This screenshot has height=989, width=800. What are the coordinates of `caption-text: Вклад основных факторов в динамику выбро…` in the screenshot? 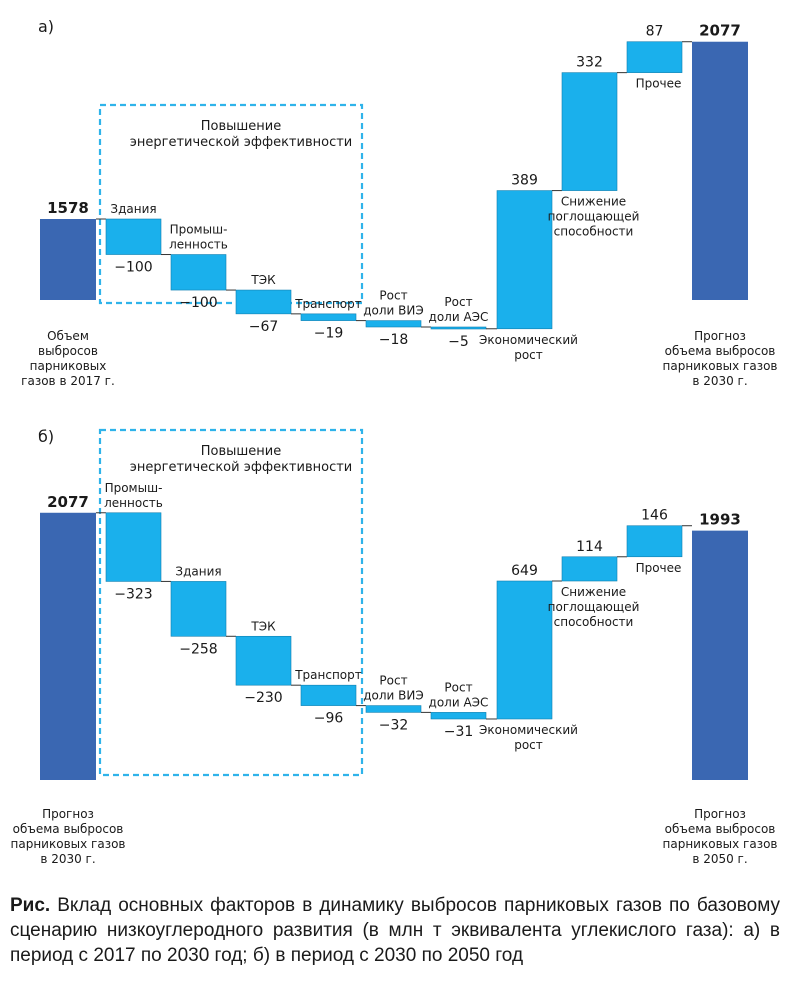 It's located at (395, 930).